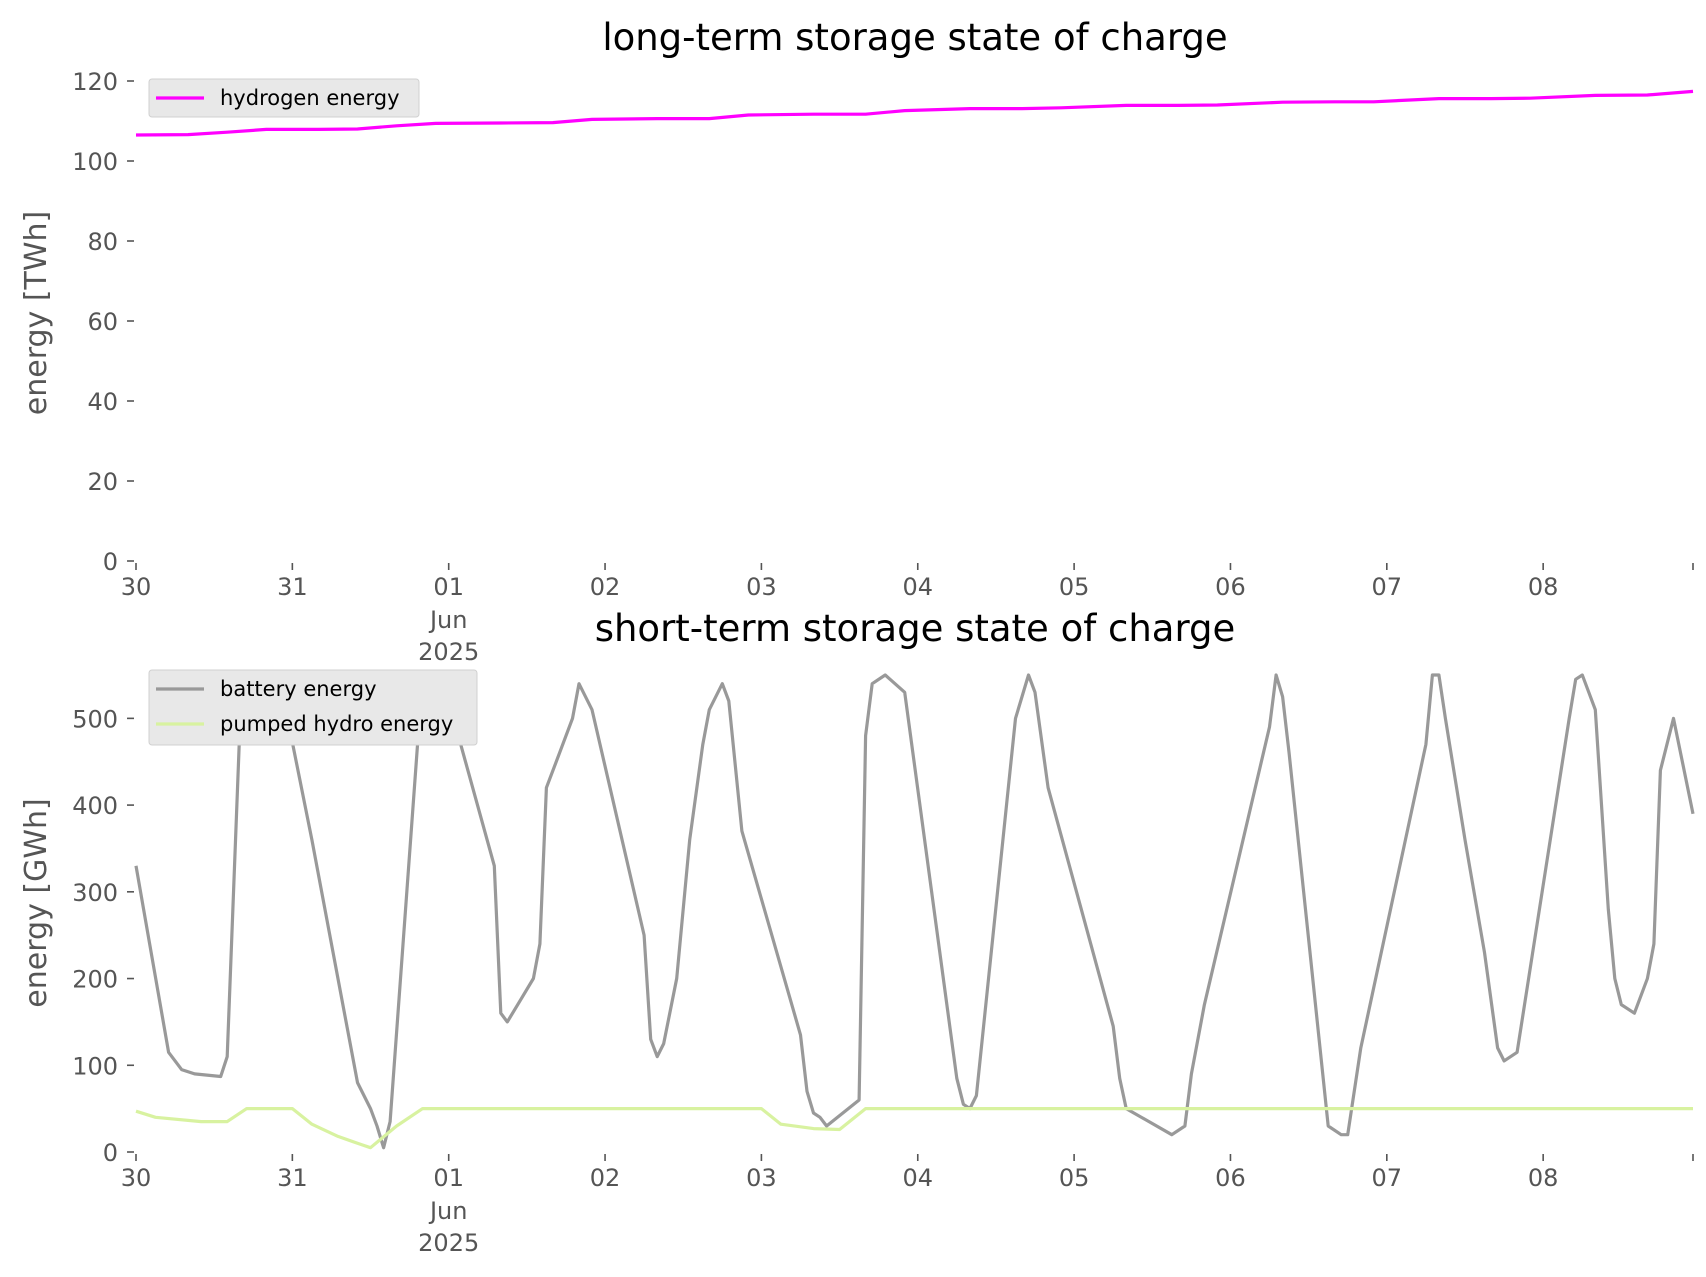  Describe the element at coordinates (298, 689) in the screenshot. I see `legend-label-battery-energy: battery energy` at that location.